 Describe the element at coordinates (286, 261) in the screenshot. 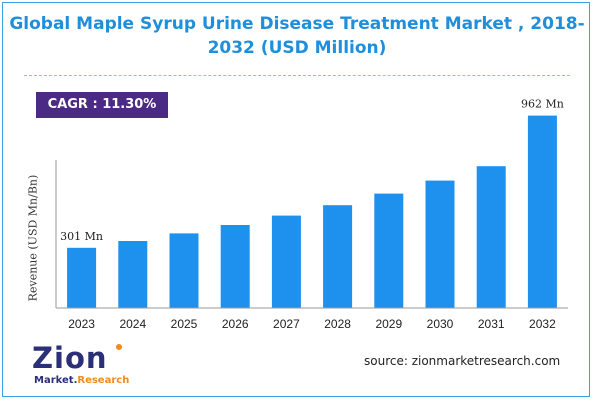

I see `bar-2027` at that location.